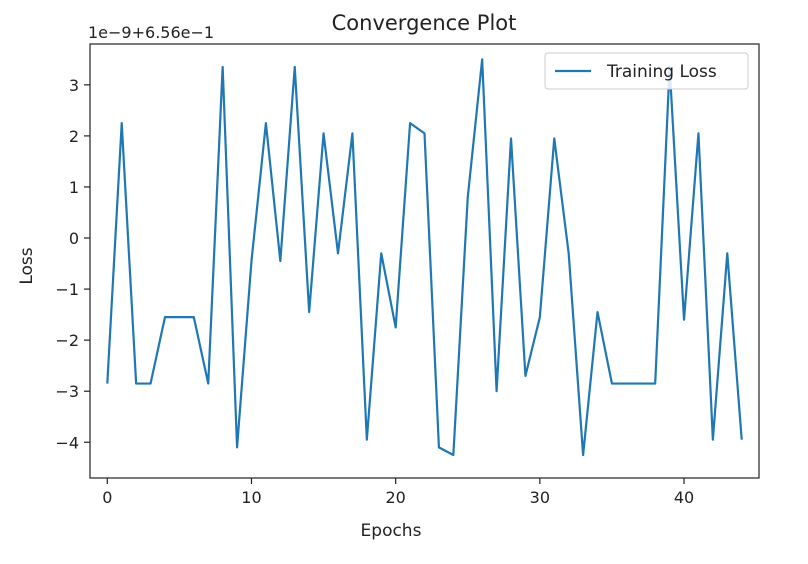 Image resolution: width=808 pixels, height=564 pixels. I want to click on x-tick-label: 0, so click(107, 497).